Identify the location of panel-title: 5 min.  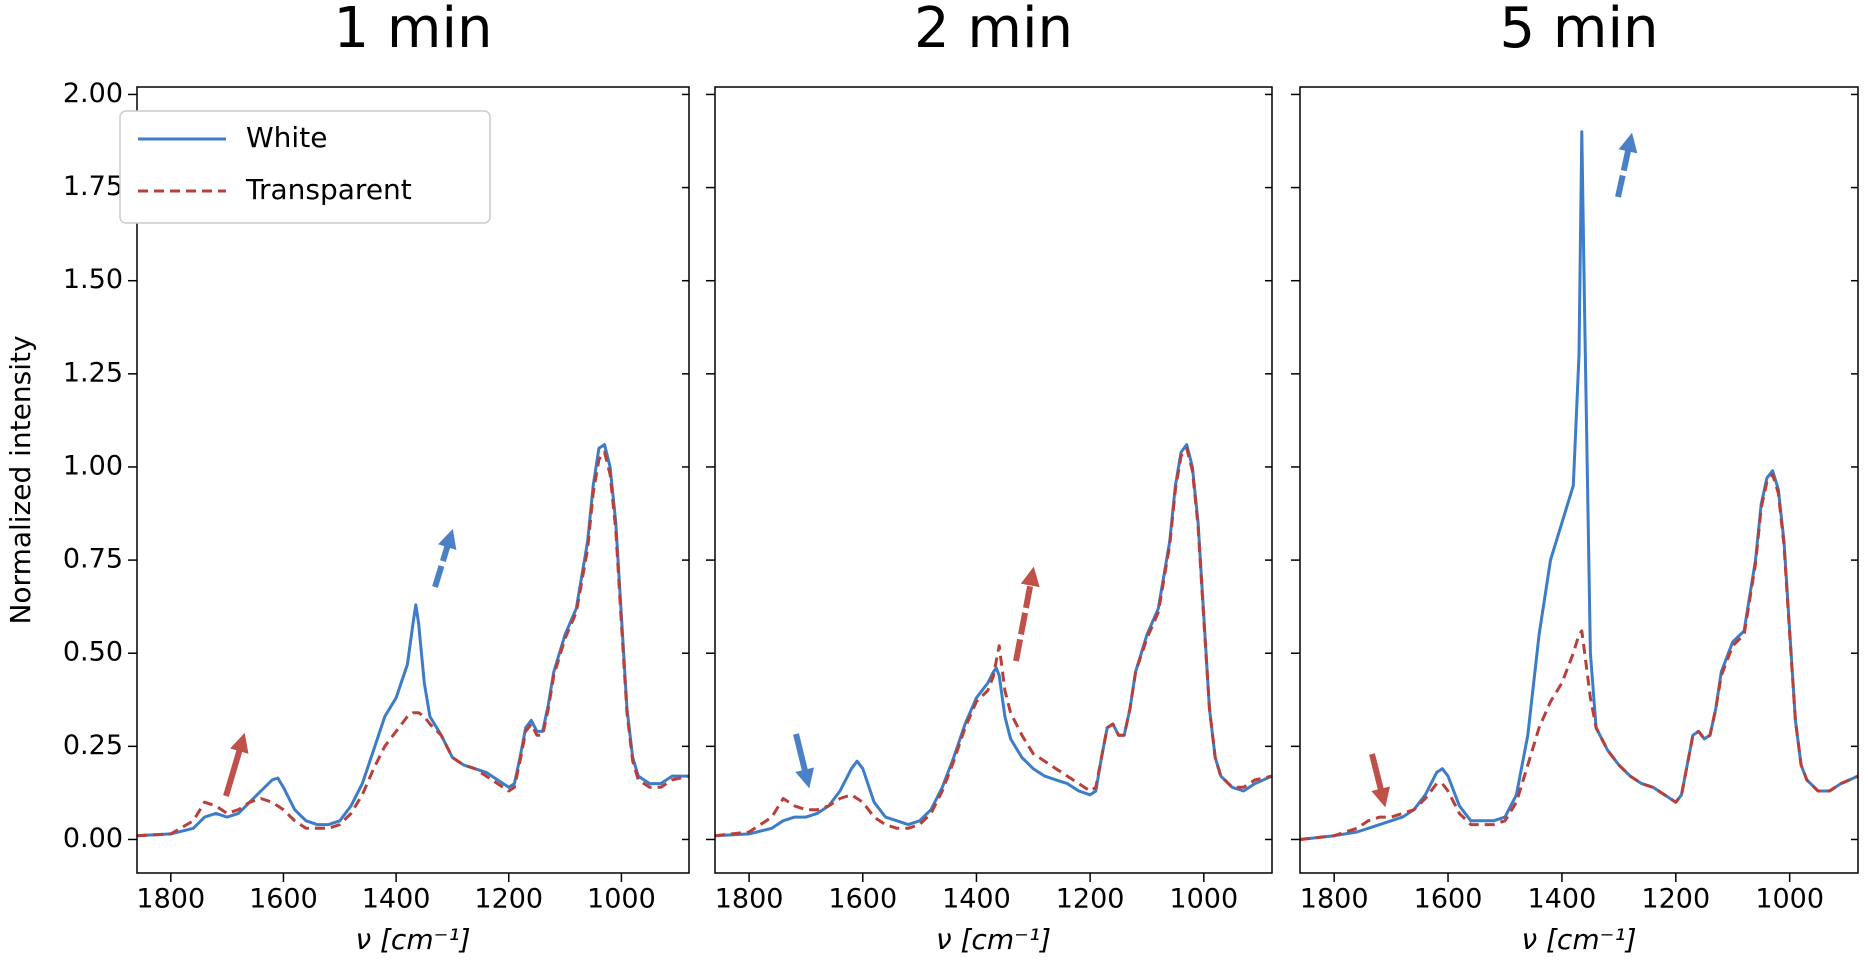
(1578, 30).